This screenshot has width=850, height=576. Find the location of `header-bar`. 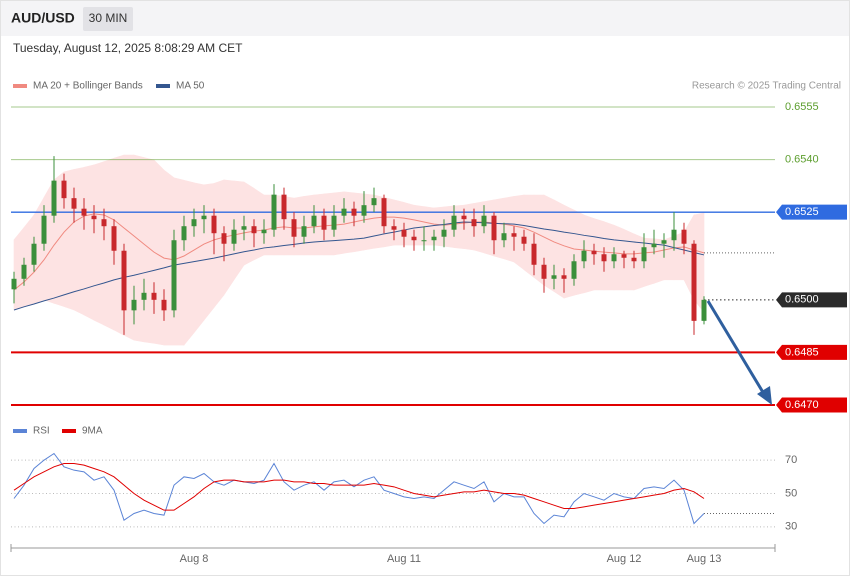

header-bar is located at coordinates (425, 18).